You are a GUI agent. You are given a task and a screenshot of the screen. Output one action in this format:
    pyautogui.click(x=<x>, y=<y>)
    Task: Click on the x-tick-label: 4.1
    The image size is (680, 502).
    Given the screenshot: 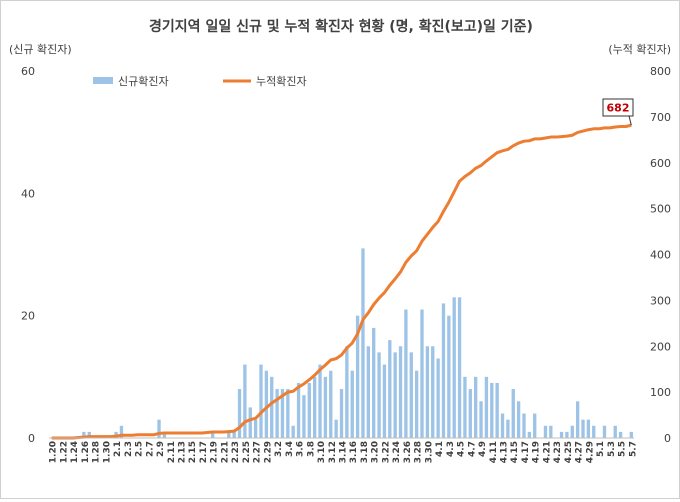 What is the action you would take?
    pyautogui.click(x=440, y=449)
    